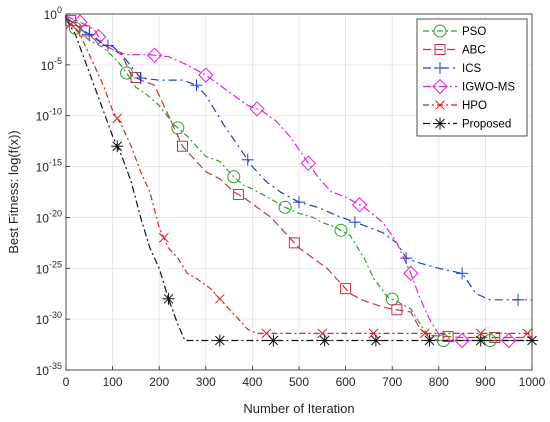  What do you see at coordinates (440, 86) in the screenshot?
I see `legend-marker-igwo-ms` at bounding box center [440, 86].